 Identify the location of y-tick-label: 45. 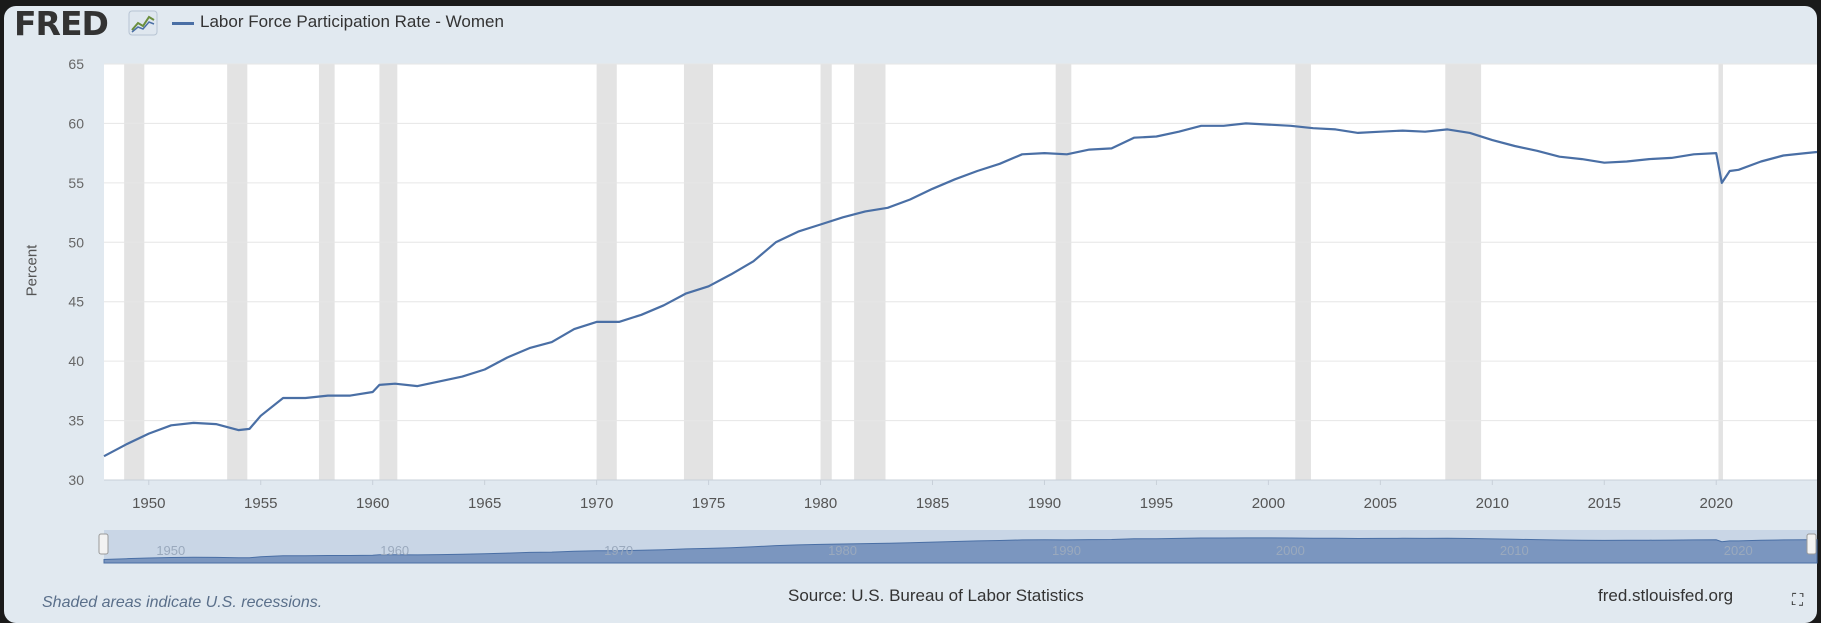
(76, 302).